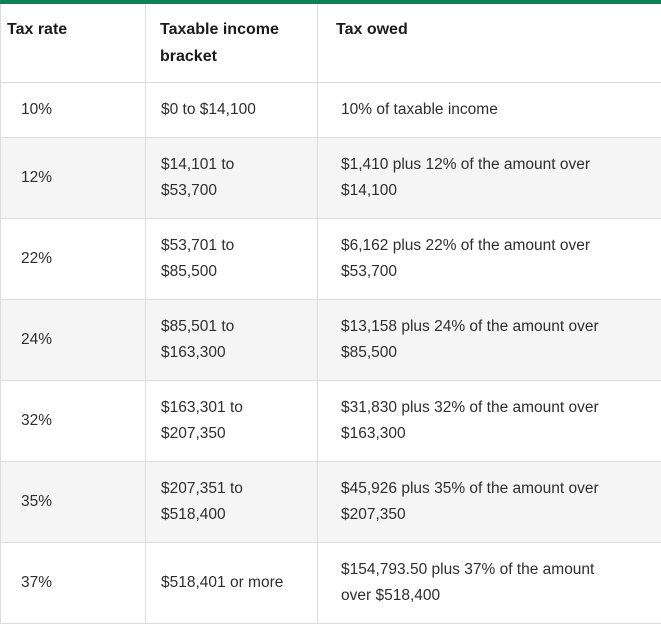  What do you see at coordinates (73, 340) in the screenshot?
I see `cell-tax-rate: 24%` at bounding box center [73, 340].